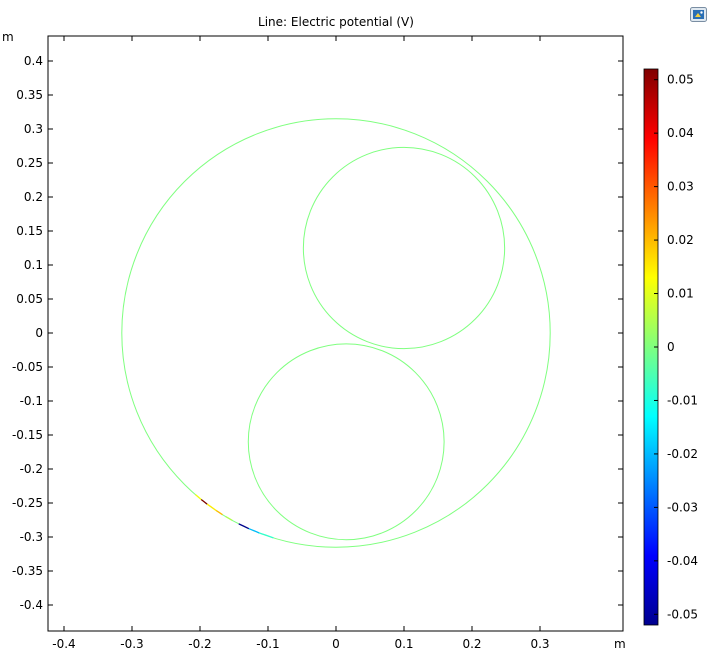 Image resolution: width=714 pixels, height=654 pixels. Describe the element at coordinates (403, 644) in the screenshot. I see `x-tick-label: 0.1` at that location.